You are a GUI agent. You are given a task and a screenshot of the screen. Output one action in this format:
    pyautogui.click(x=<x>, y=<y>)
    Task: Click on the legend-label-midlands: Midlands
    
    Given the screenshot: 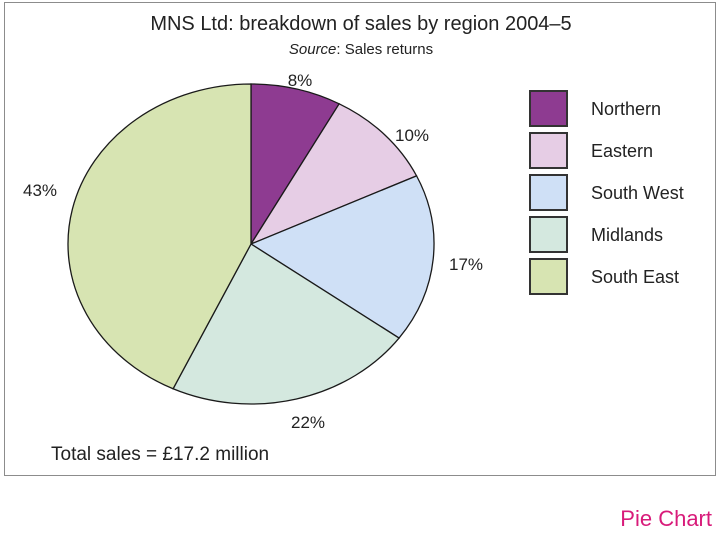 What is the action you would take?
    pyautogui.click(x=627, y=235)
    